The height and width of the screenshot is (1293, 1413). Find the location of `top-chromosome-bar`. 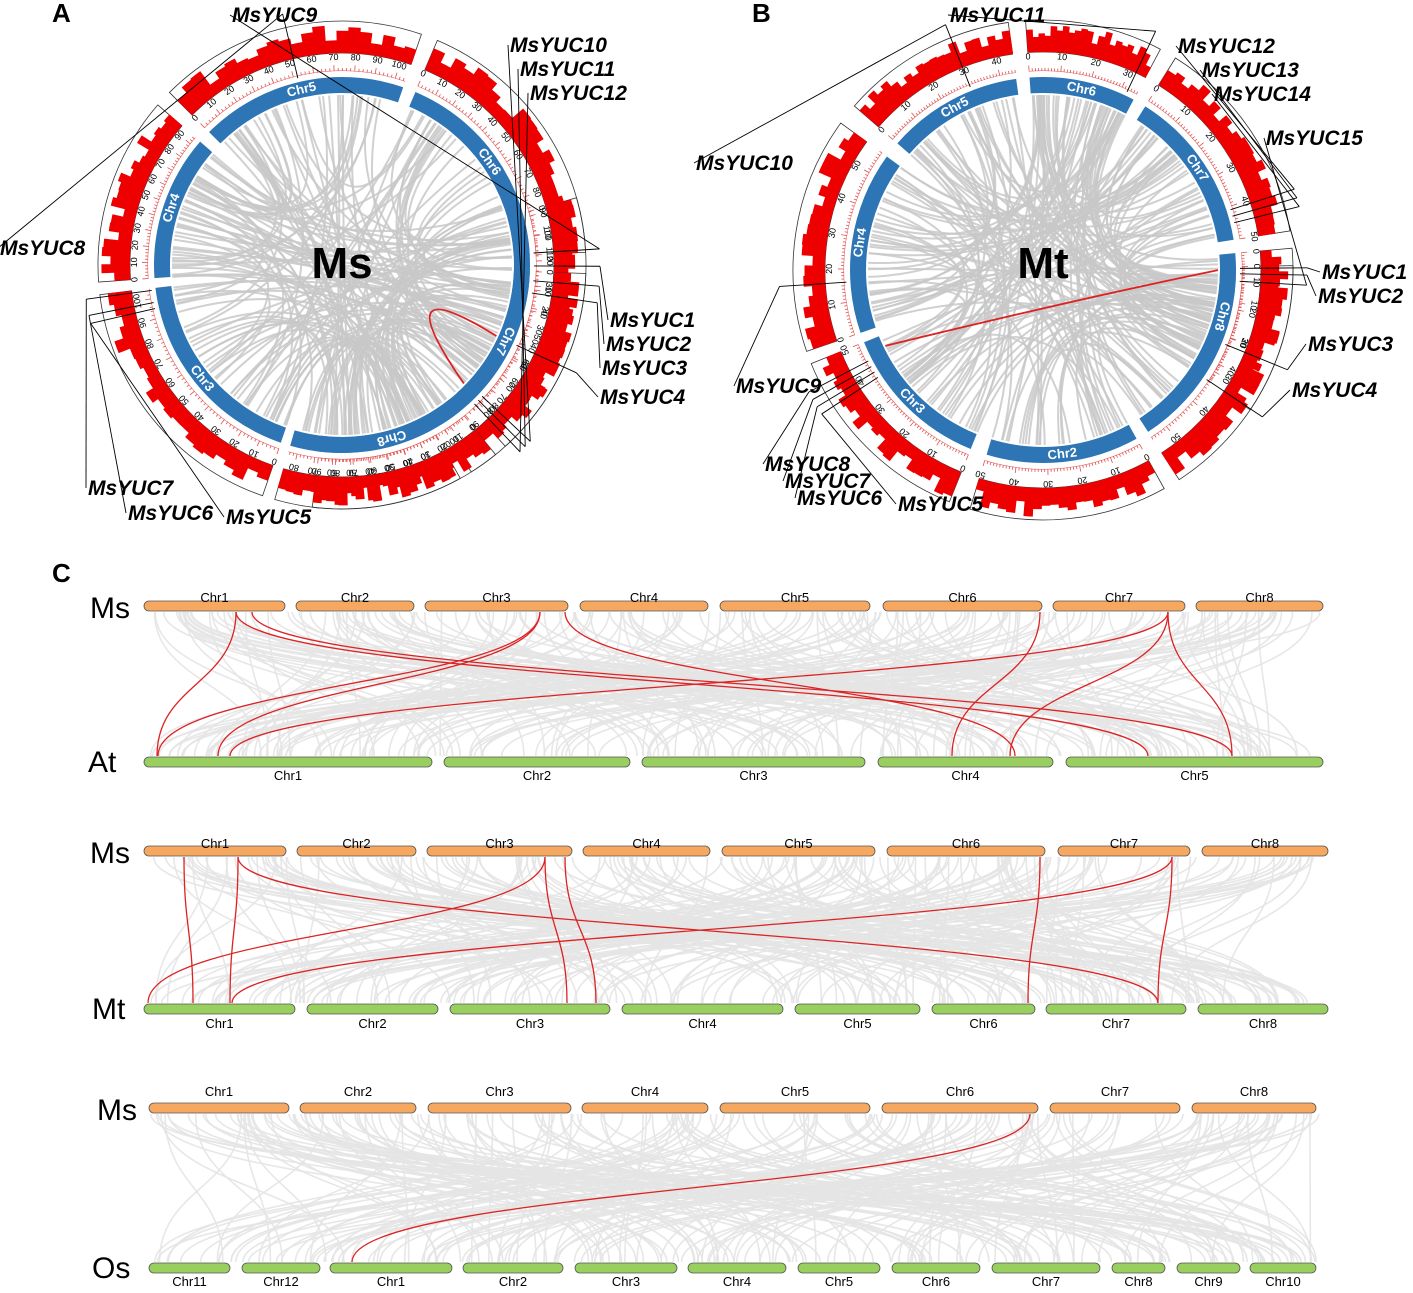

top-chromosome-bar is located at coordinates (795, 606).